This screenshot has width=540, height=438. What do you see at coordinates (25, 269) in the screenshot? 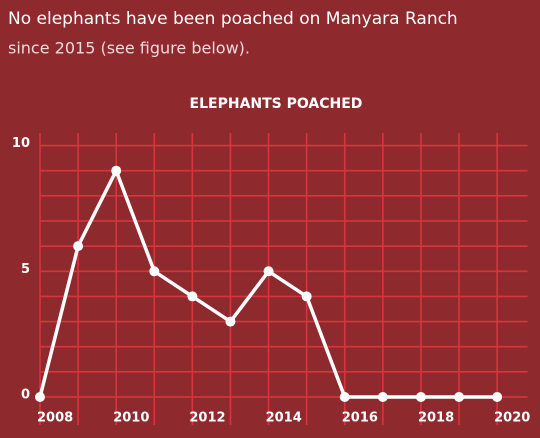
I see `y-tick-label: 5` at bounding box center [25, 269].